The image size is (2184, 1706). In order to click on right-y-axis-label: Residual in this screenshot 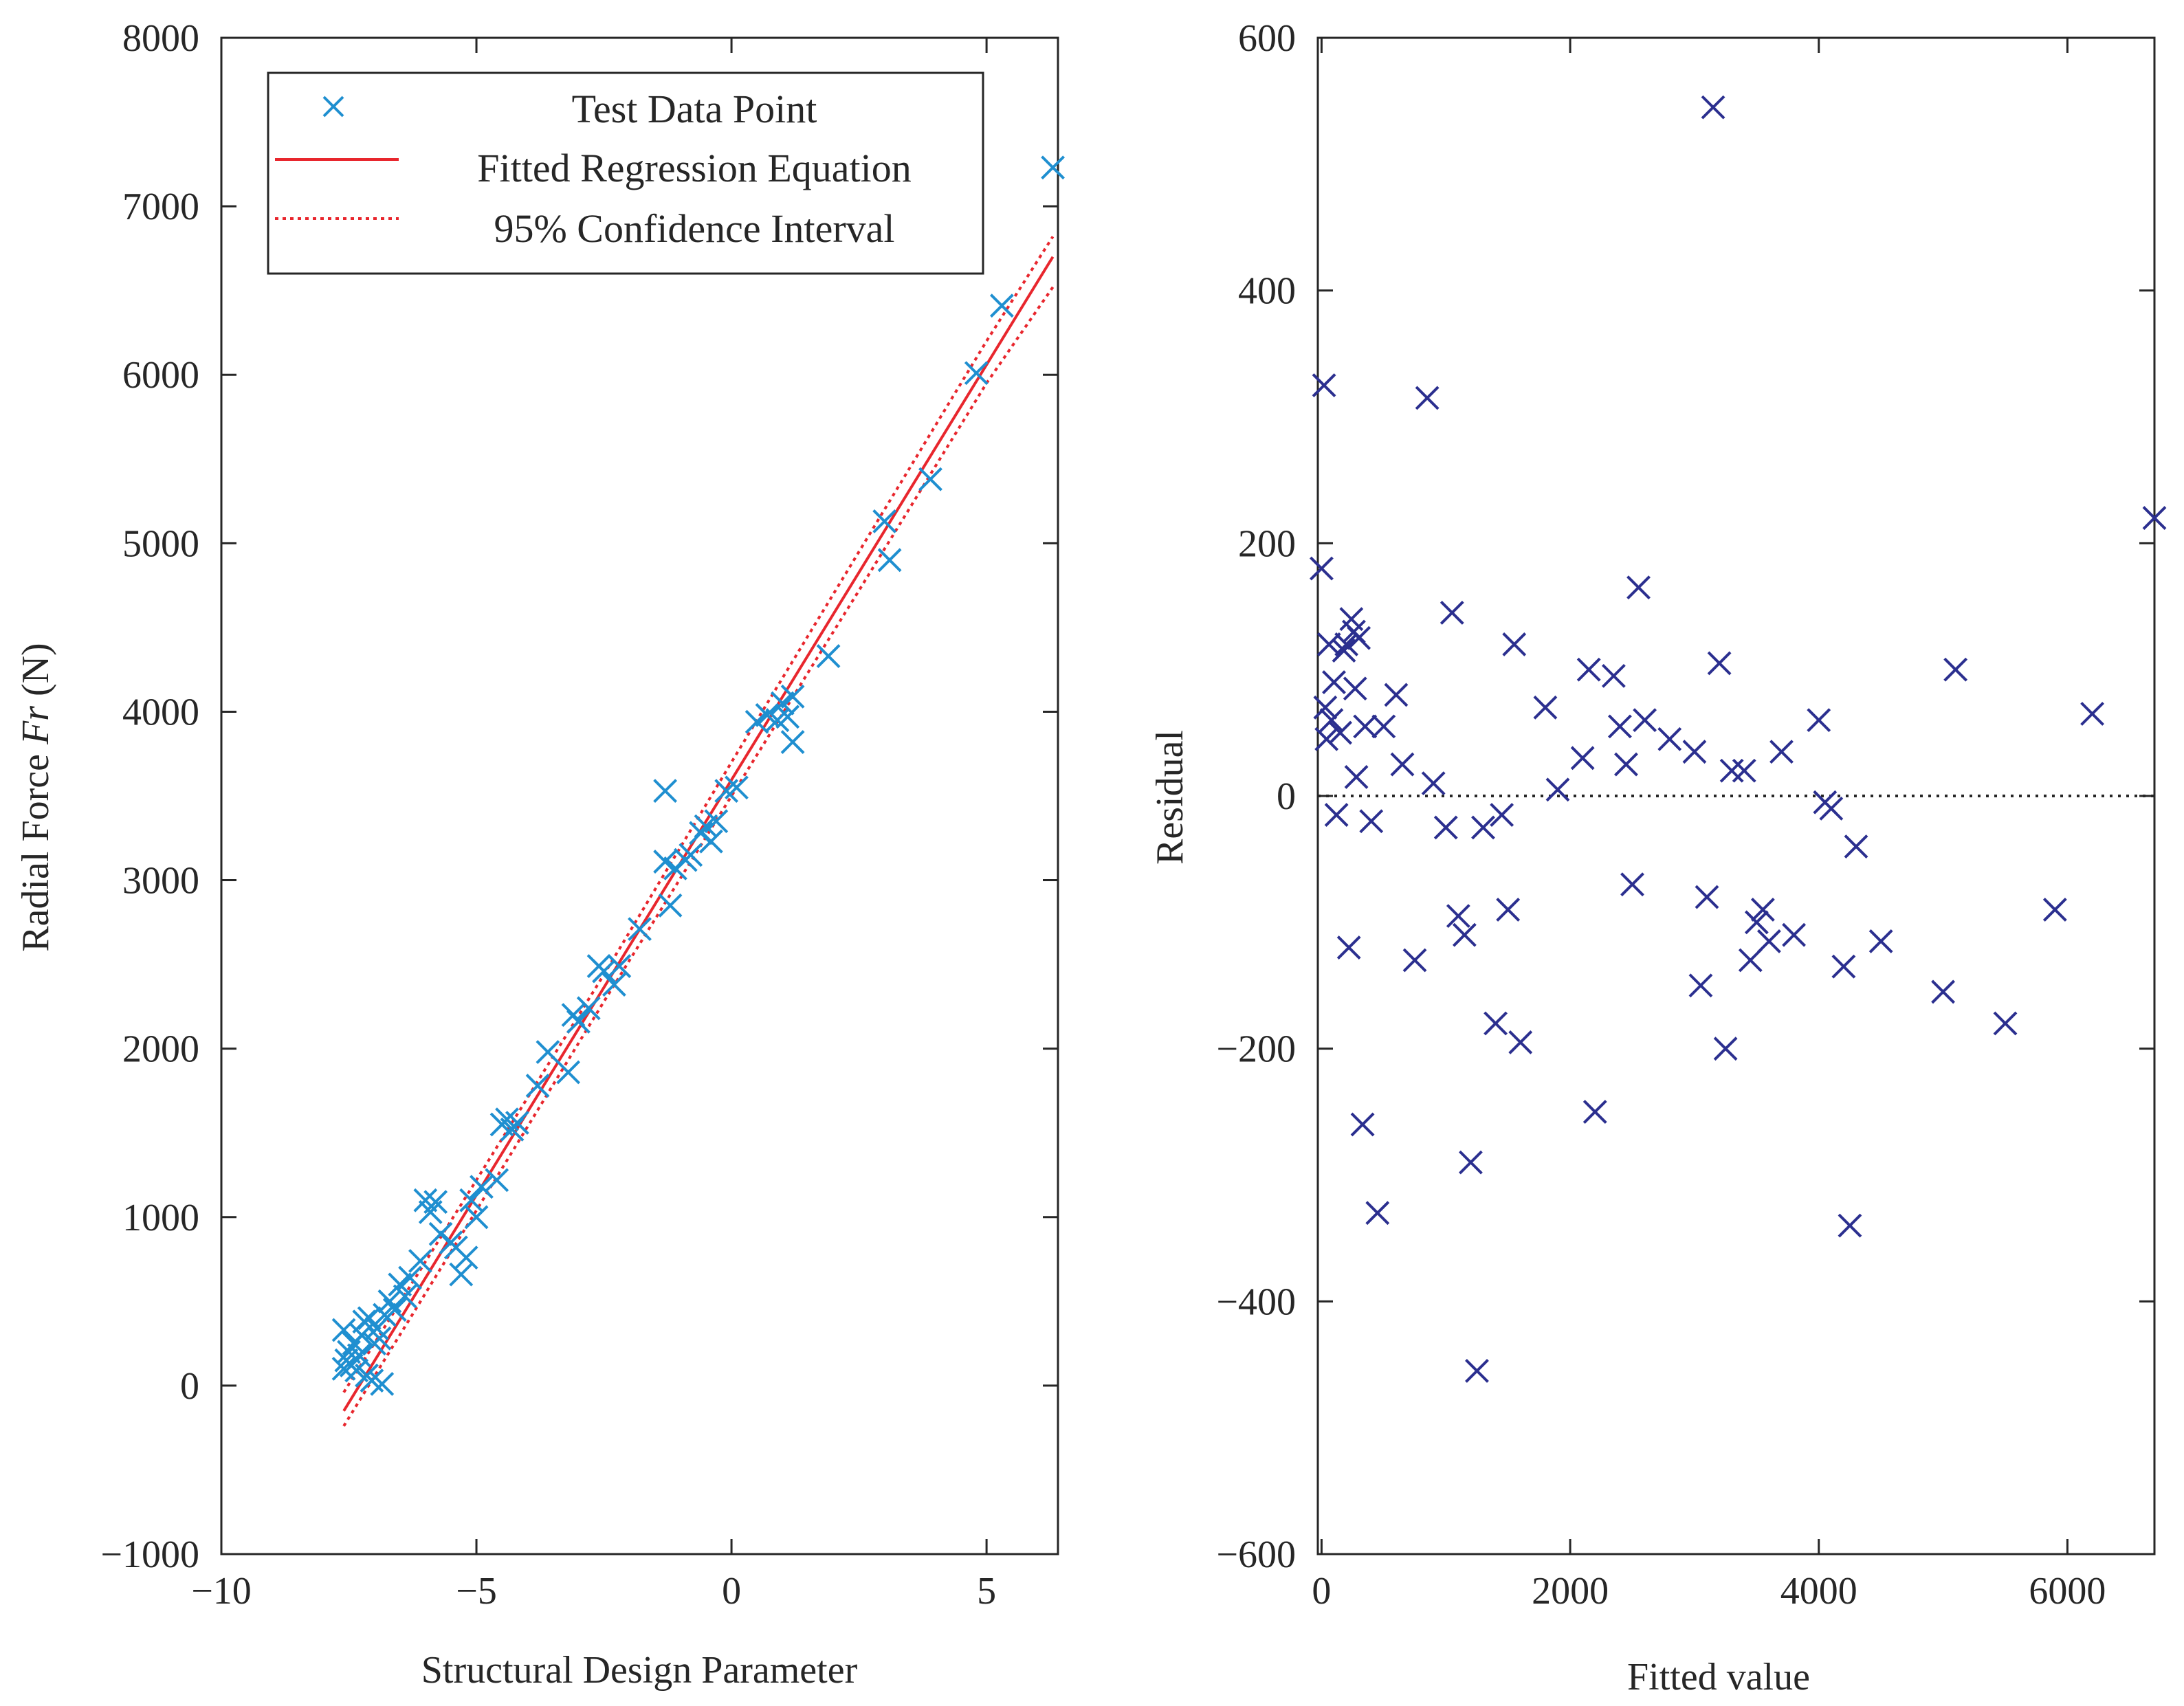, I will do `click(1170, 797)`.